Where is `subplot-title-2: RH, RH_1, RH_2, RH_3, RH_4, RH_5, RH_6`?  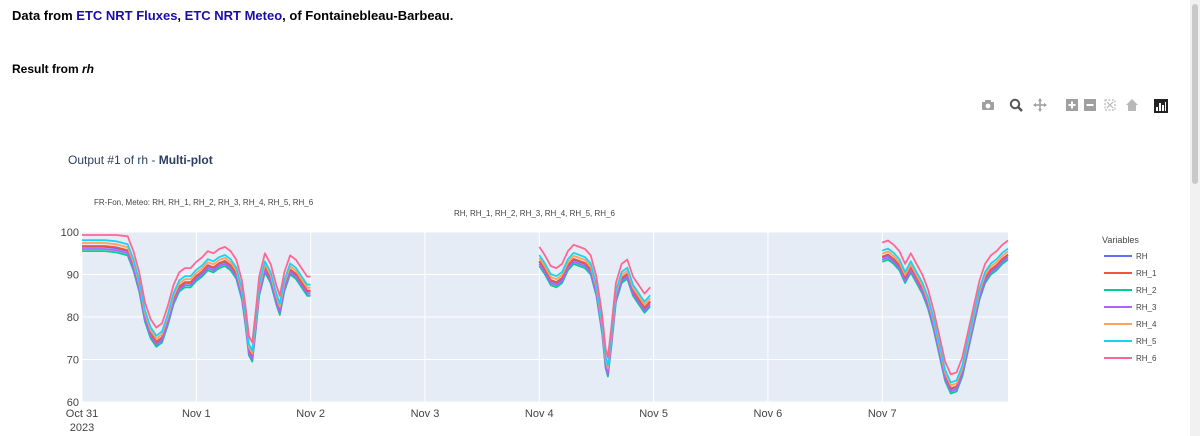
subplot-title-2: RH, RH_1, RH_2, RH_3, RH_4, RH_5, RH_6 is located at coordinates (534, 213).